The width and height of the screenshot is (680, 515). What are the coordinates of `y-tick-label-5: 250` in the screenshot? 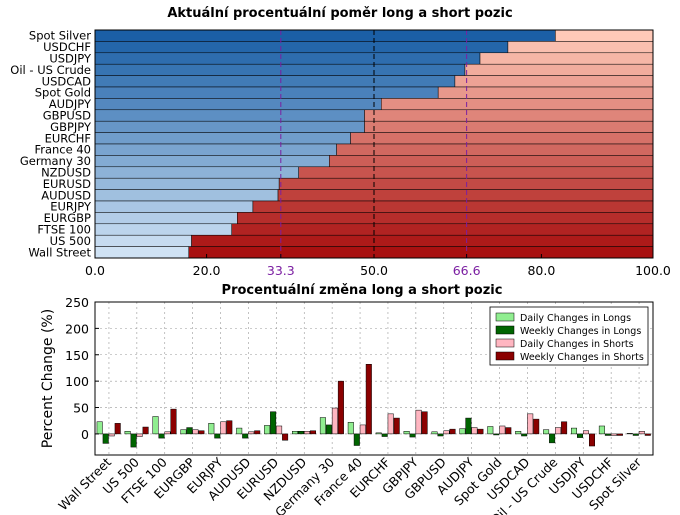 It's located at (77, 302).